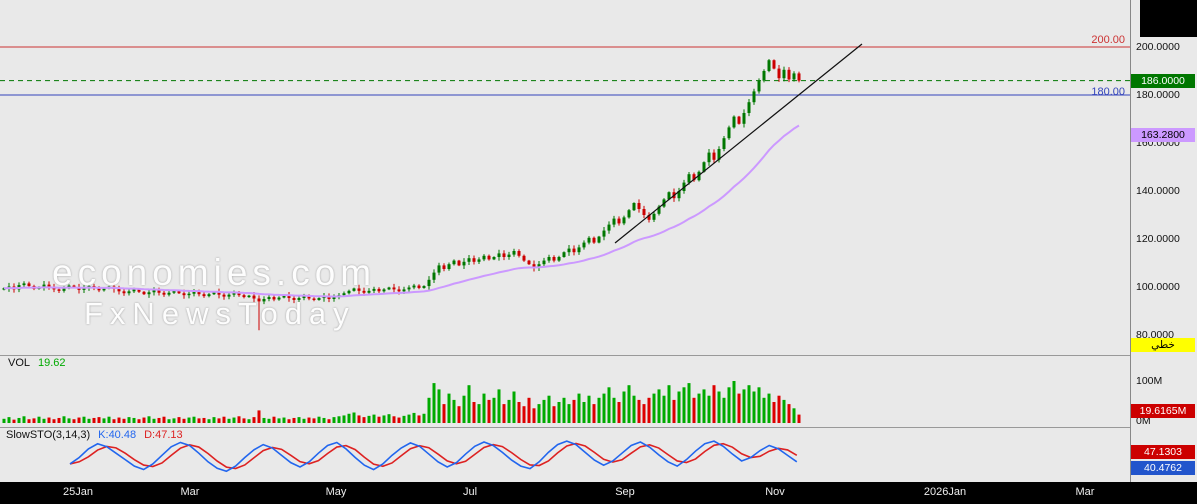  What do you see at coordinates (1158, 191) in the screenshot?
I see `price-axis-tick: 140.0000` at bounding box center [1158, 191].